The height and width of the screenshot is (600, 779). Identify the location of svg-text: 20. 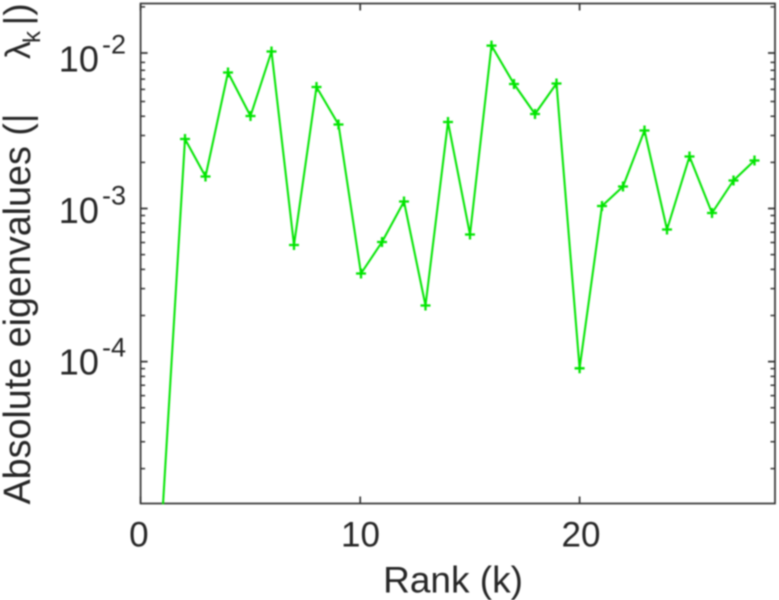
(581, 535).